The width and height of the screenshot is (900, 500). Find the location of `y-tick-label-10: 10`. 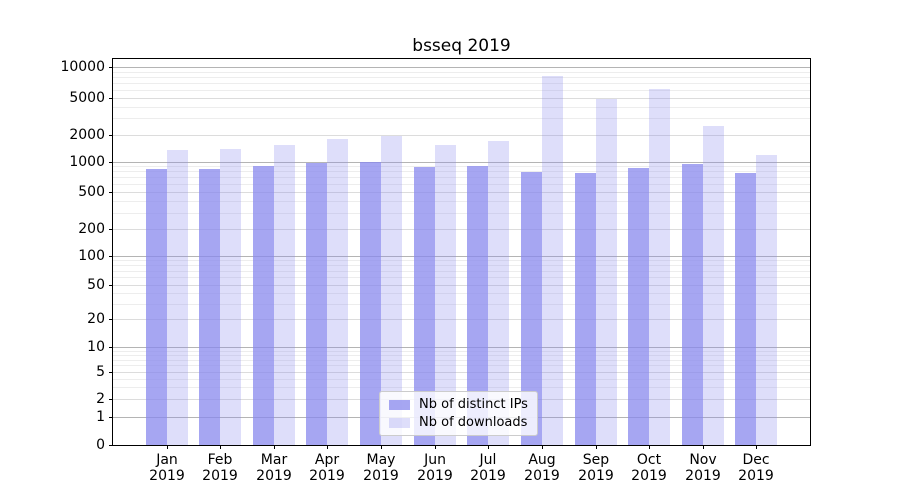

y-tick-label-10: 10 is located at coordinates (96, 347).